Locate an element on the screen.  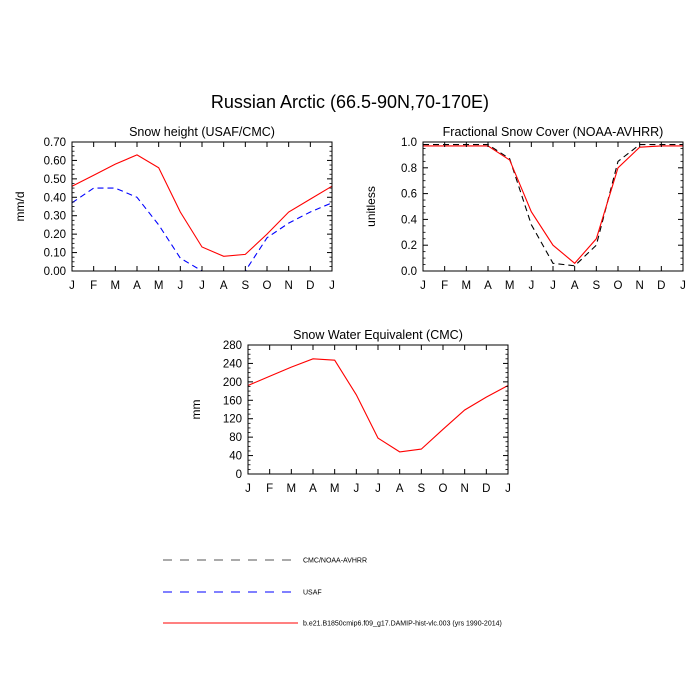
y-tick-label: 0.60 is located at coordinates (55, 161).